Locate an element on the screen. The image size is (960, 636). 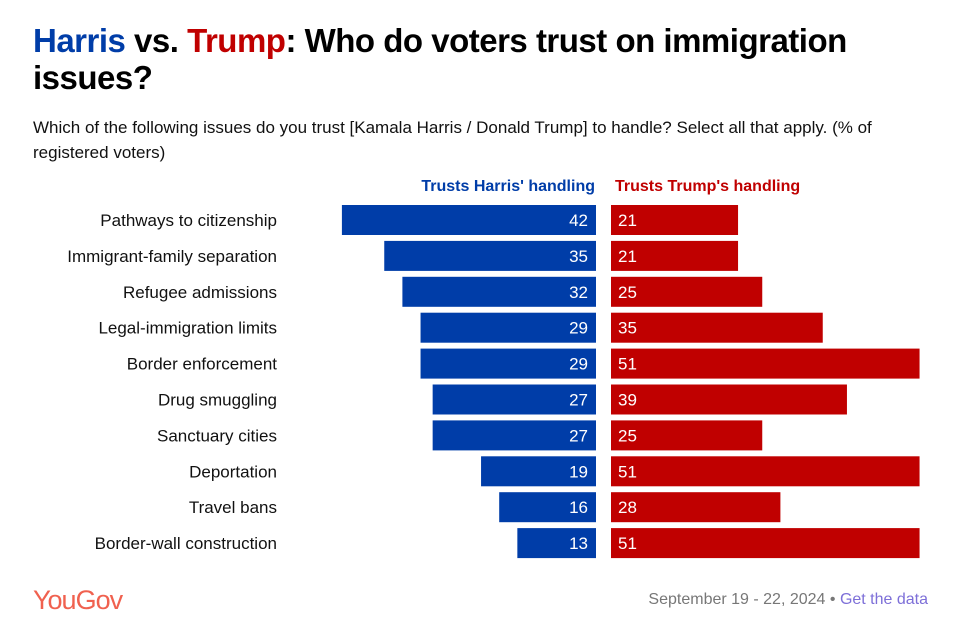
harris-value-label: 35 is located at coordinates (578, 256).